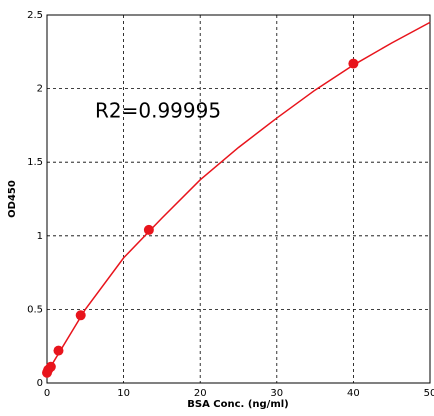 The width and height of the screenshot is (434, 416). What do you see at coordinates (158, 111) in the screenshot?
I see `annotation: R2=0.99995` at bounding box center [158, 111].